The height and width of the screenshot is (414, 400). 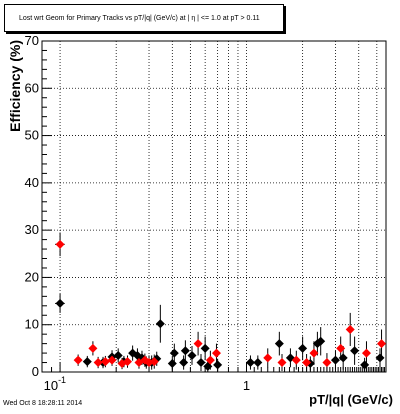 What do you see at coordinates (35, 371) in the screenshot?
I see `y-tick-label: 0` at bounding box center [35, 371].